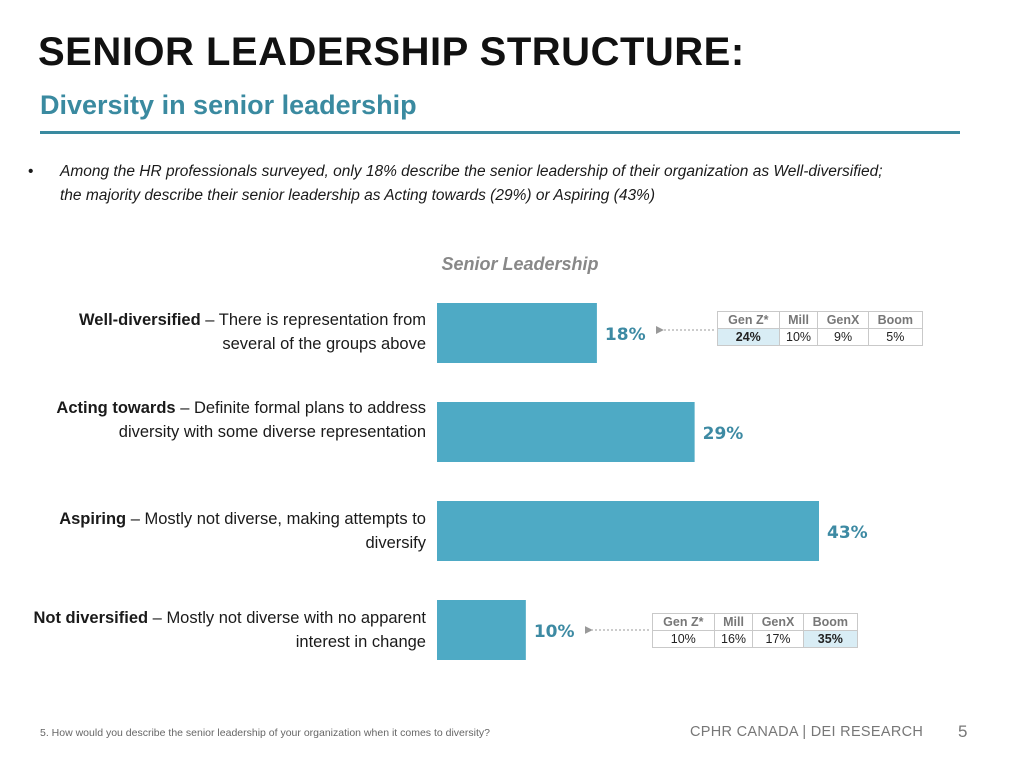 The image size is (1024, 768). I want to click on generation-value-row: 24% 10% 9% 5%, so click(820, 337).